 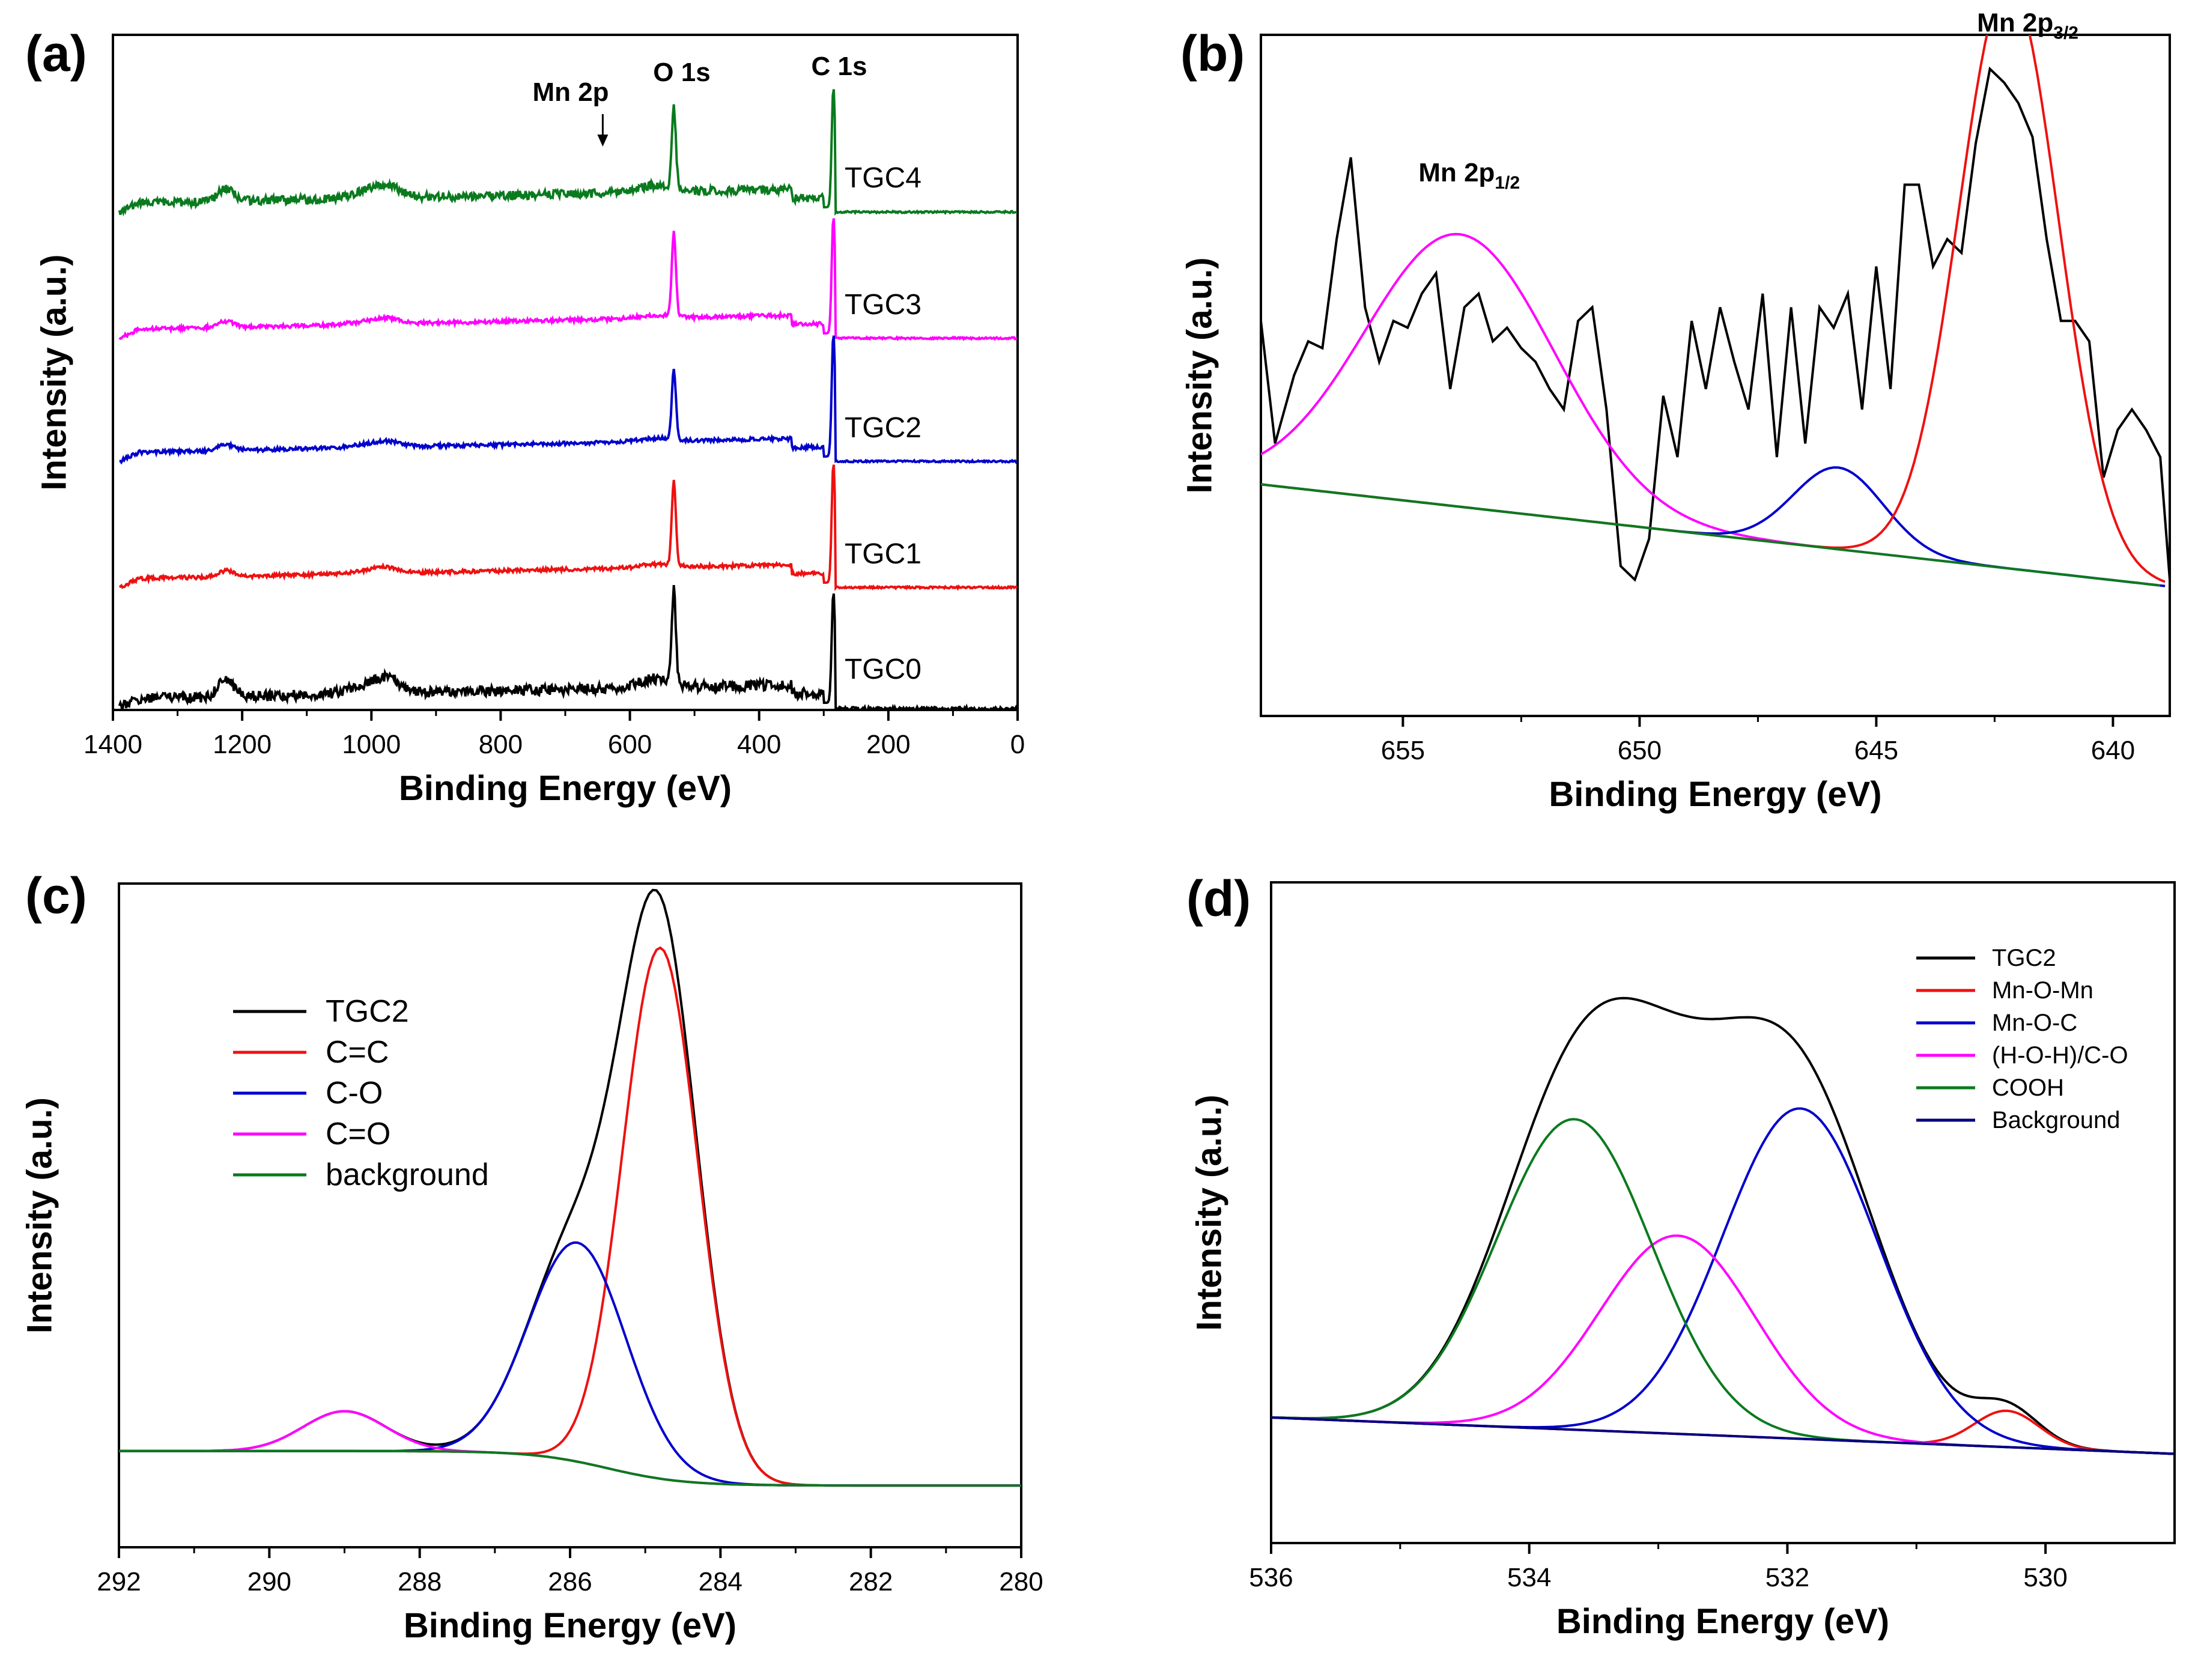 What do you see at coordinates (2045, 1577) in the screenshot?
I see `x-tick-label: 530` at bounding box center [2045, 1577].